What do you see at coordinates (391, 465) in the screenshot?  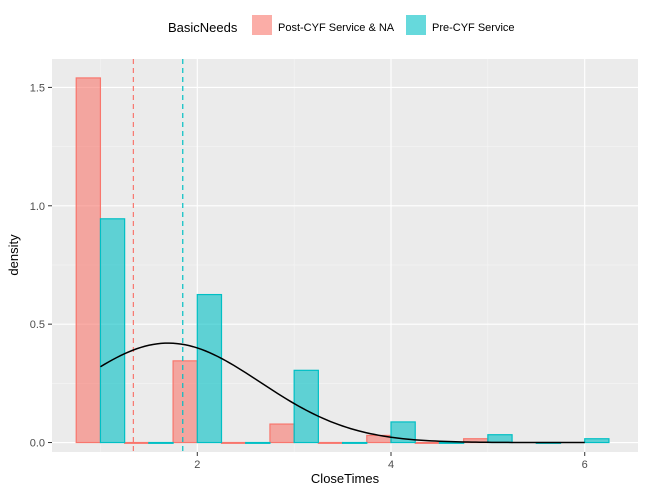 I see `x-tick-label: 4` at bounding box center [391, 465].